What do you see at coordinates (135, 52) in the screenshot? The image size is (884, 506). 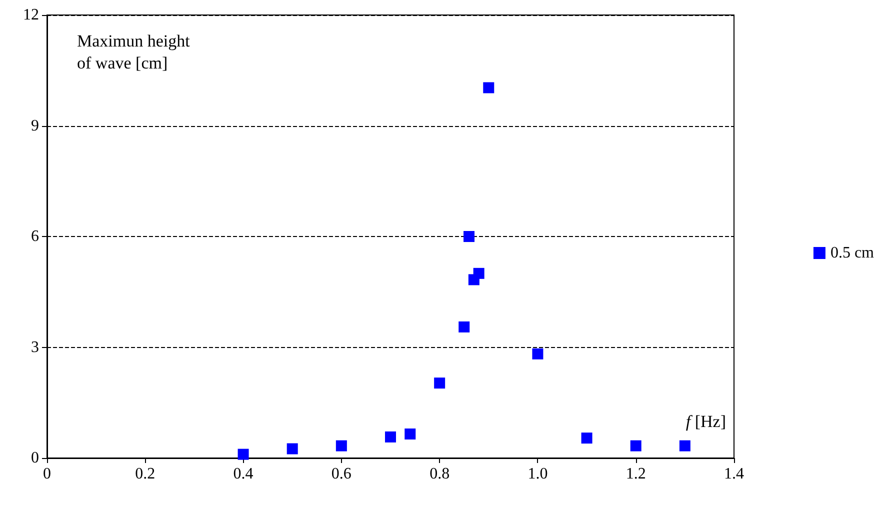 I see `y-axis-title: Maximun height of wave [cm]` at bounding box center [135, 52].